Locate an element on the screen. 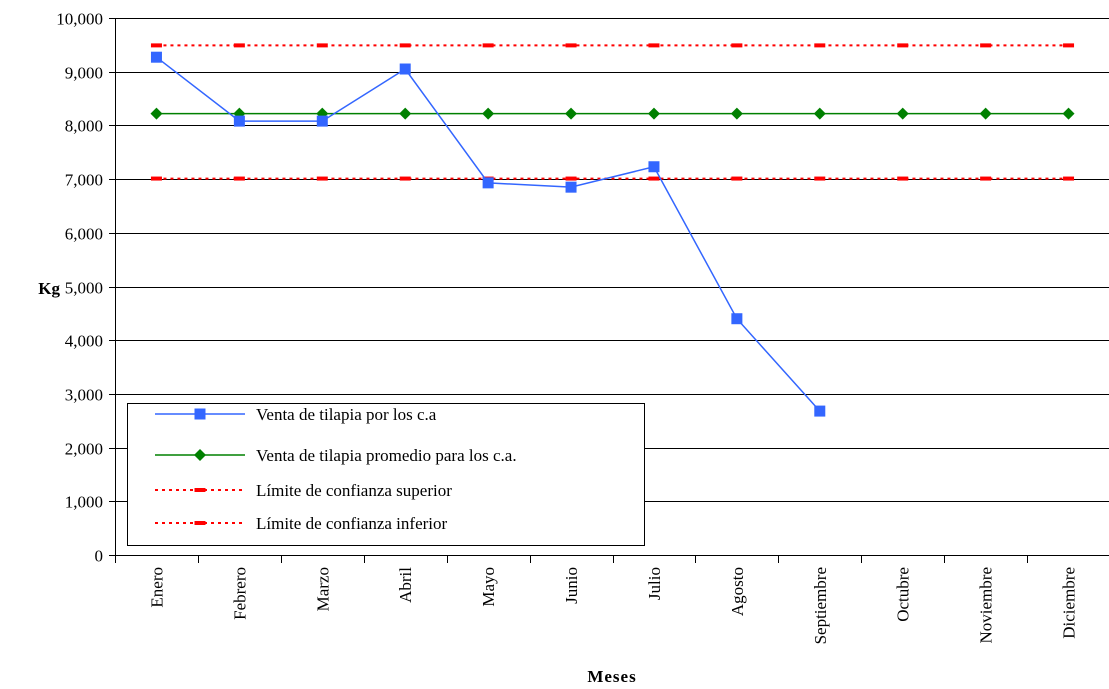  y-tick-label: 7,000 is located at coordinates (84, 180).